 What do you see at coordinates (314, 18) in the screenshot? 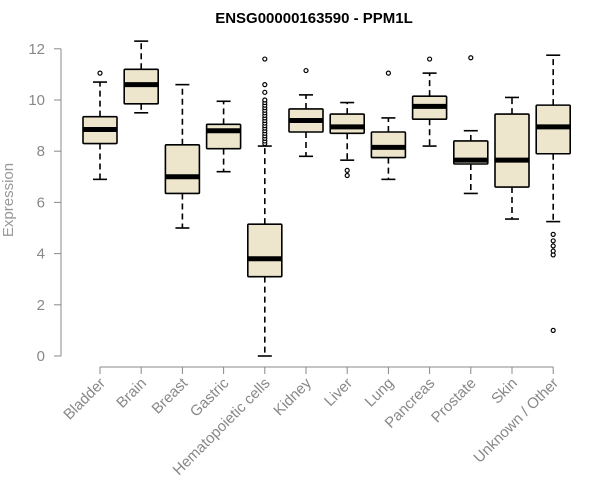
I see `chart-title: ENSG00000163590 - PPM1L` at bounding box center [314, 18].